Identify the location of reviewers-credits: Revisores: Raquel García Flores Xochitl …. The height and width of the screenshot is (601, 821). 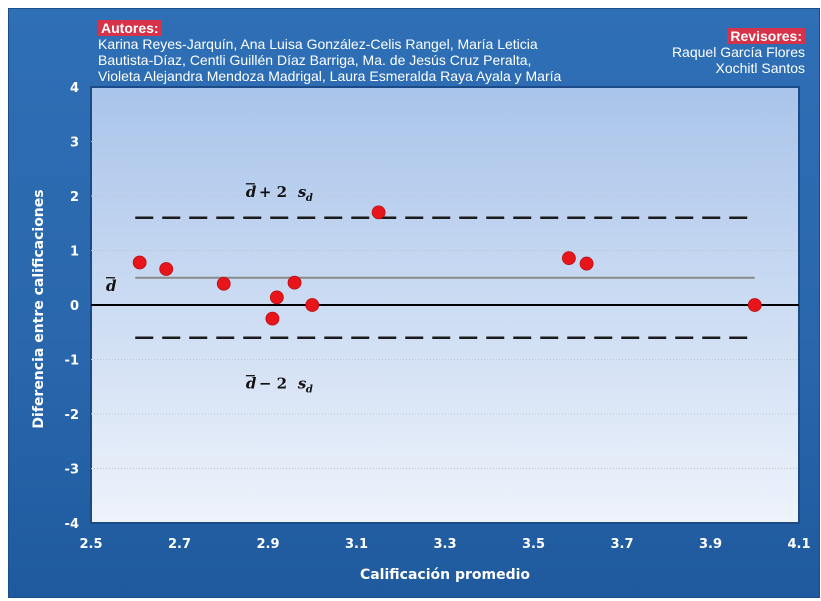
(738, 52).